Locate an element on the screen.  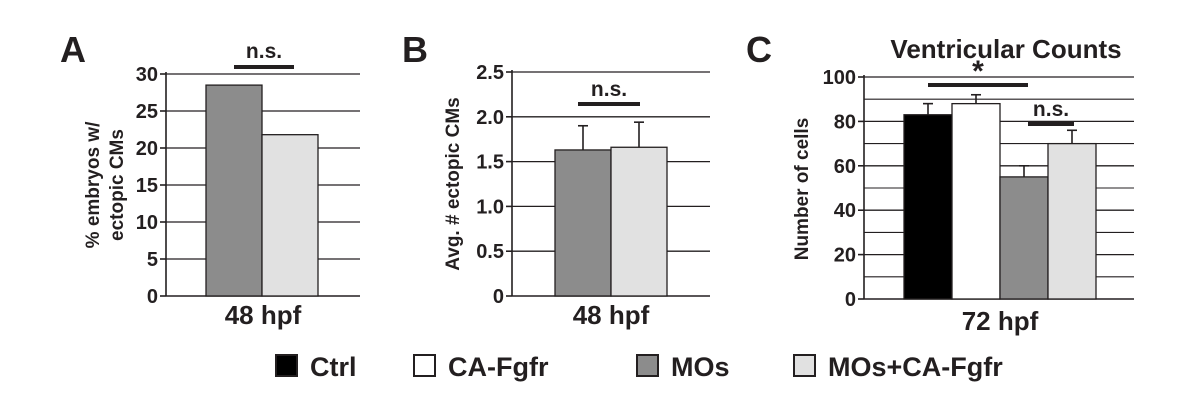
y-tick-label: 80 is located at coordinates (845, 122).